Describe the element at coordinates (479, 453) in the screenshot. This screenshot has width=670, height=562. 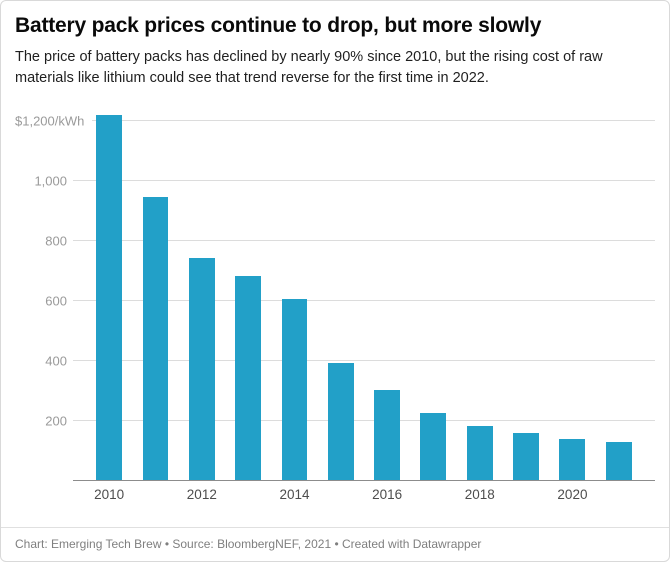
I see `bar-2018` at that location.